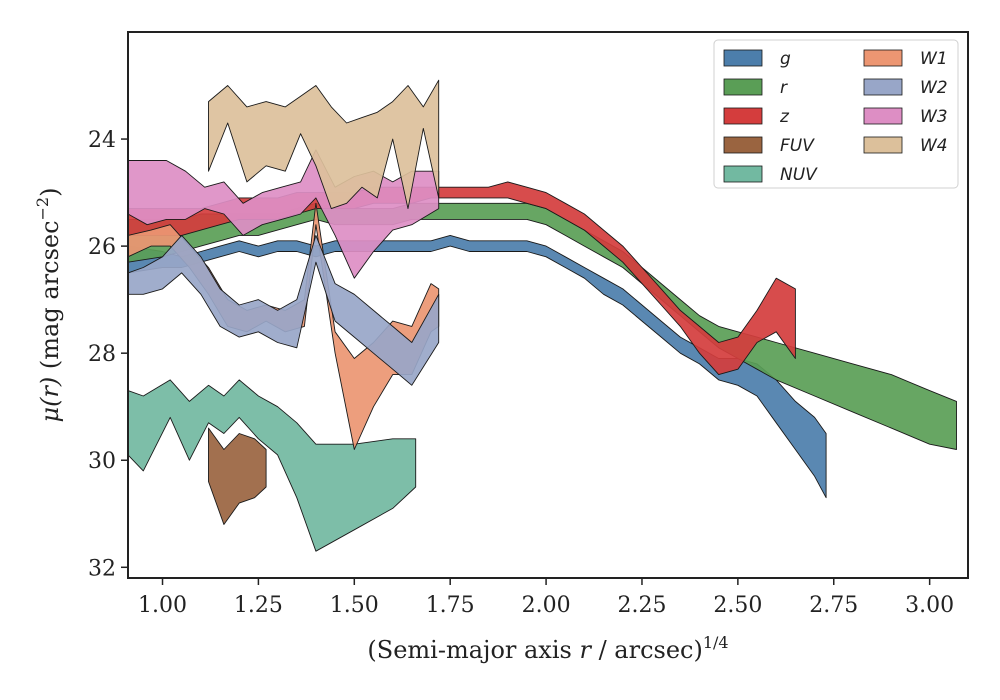 This screenshot has width=1000, height=700. Describe the element at coordinates (797, 146) in the screenshot. I see `legend-label-fuv: FUV` at that location.